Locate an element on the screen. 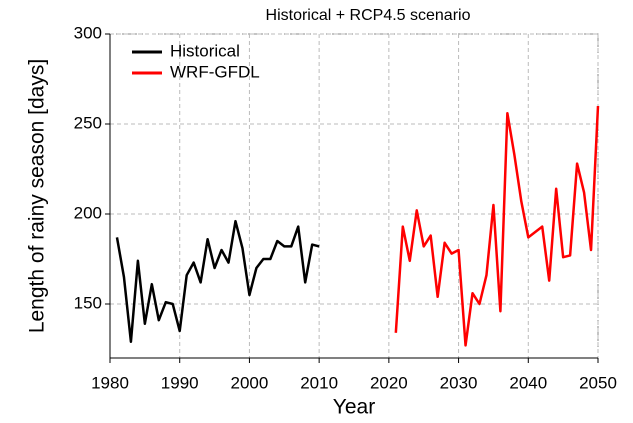 This screenshot has width=633, height=423. x-tick-label: 2040 is located at coordinates (528, 382).